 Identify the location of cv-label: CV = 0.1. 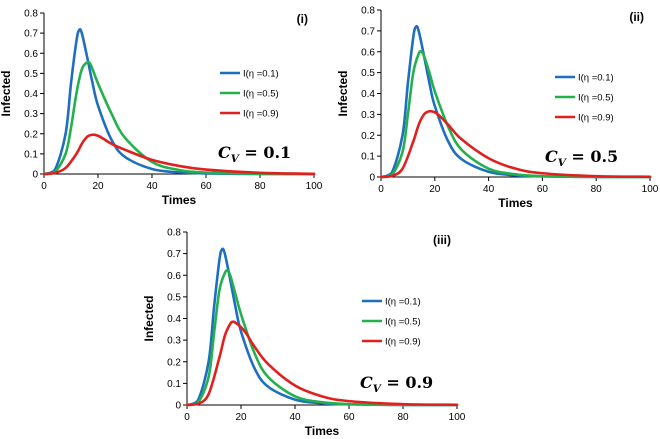
(254, 154).